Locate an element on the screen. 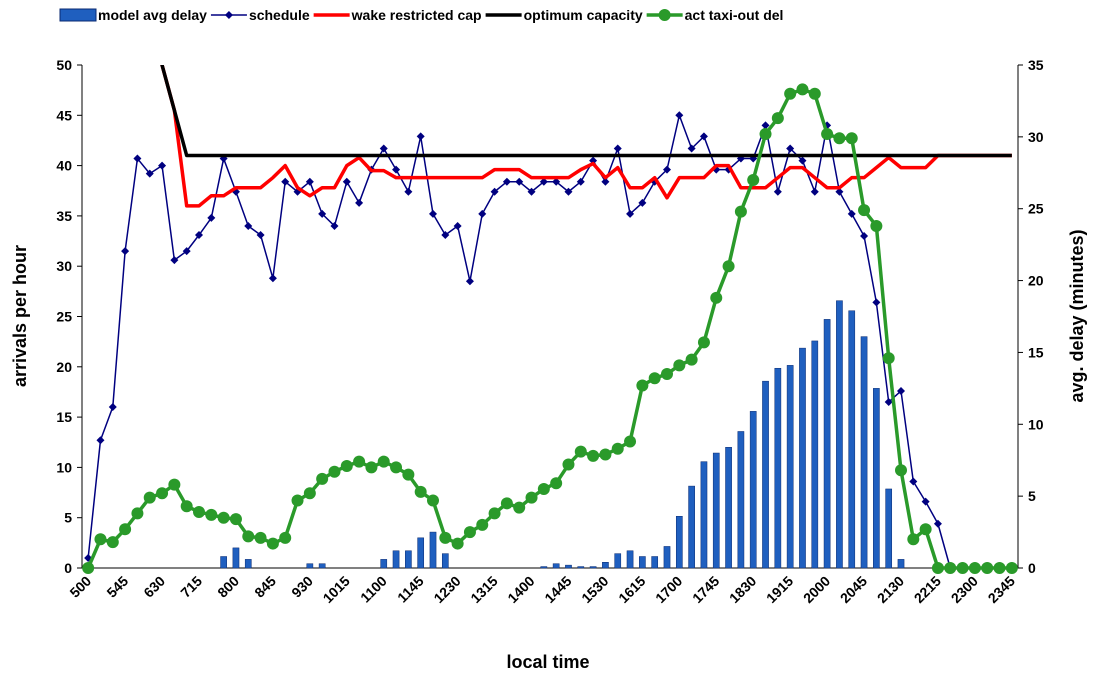  x-tick-label: 1700 is located at coordinates (668, 589).